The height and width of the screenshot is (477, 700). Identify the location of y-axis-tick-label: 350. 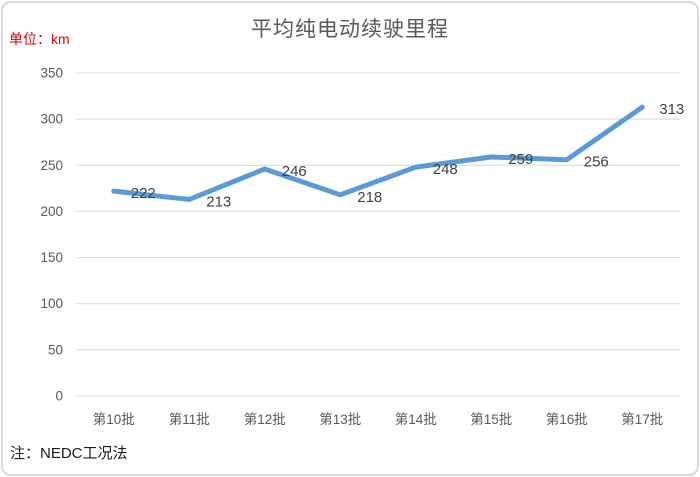
(51, 73).